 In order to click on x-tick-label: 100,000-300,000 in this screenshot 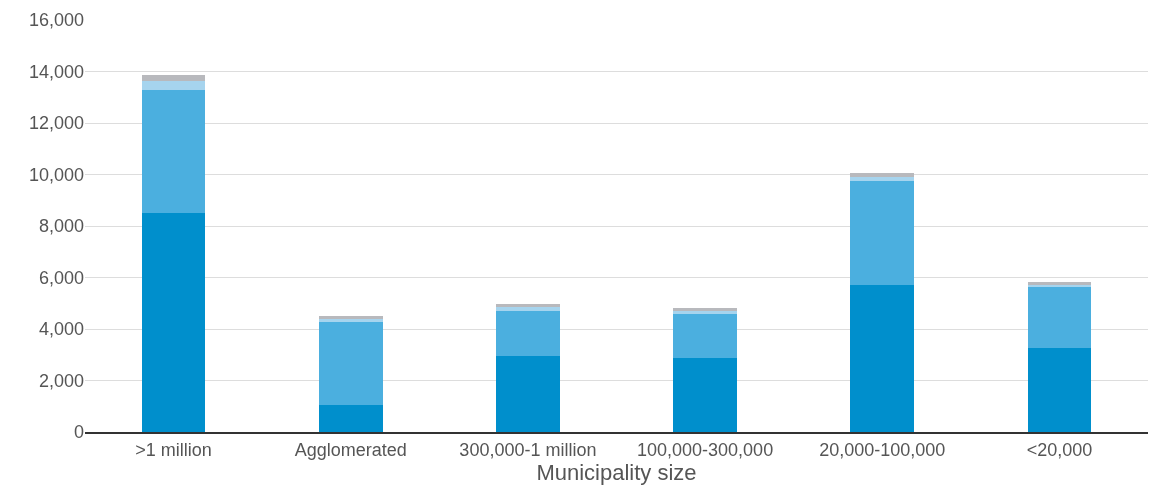, I will do `click(705, 449)`.